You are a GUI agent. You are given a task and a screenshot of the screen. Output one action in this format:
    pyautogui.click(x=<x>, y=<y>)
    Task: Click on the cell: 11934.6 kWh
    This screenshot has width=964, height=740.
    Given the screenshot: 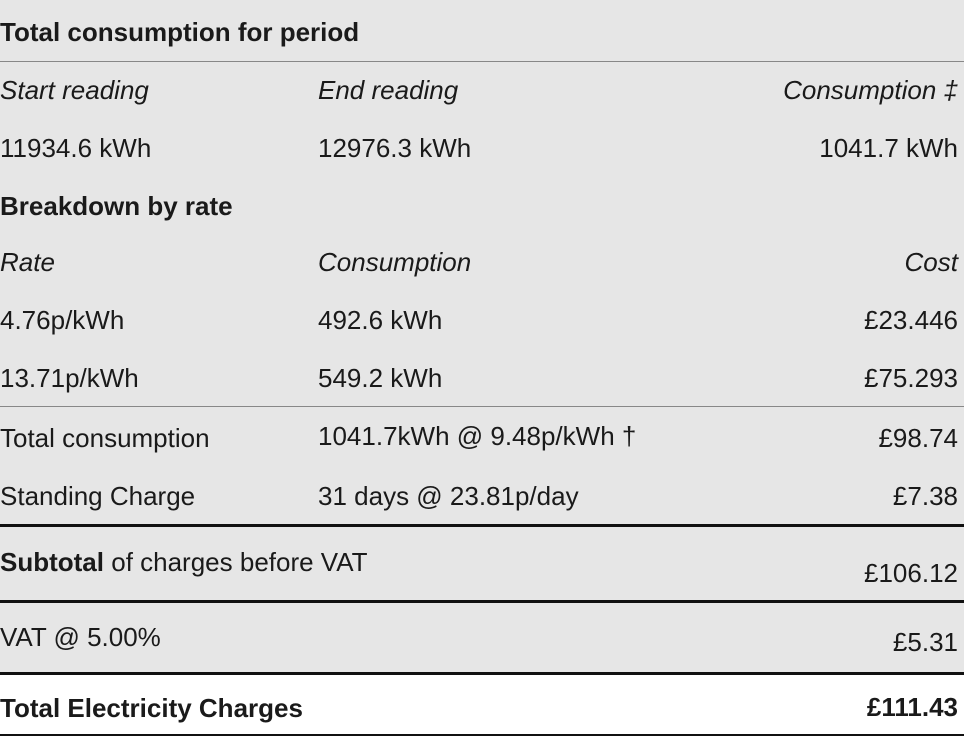 What is the action you would take?
    pyautogui.click(x=76, y=148)
    